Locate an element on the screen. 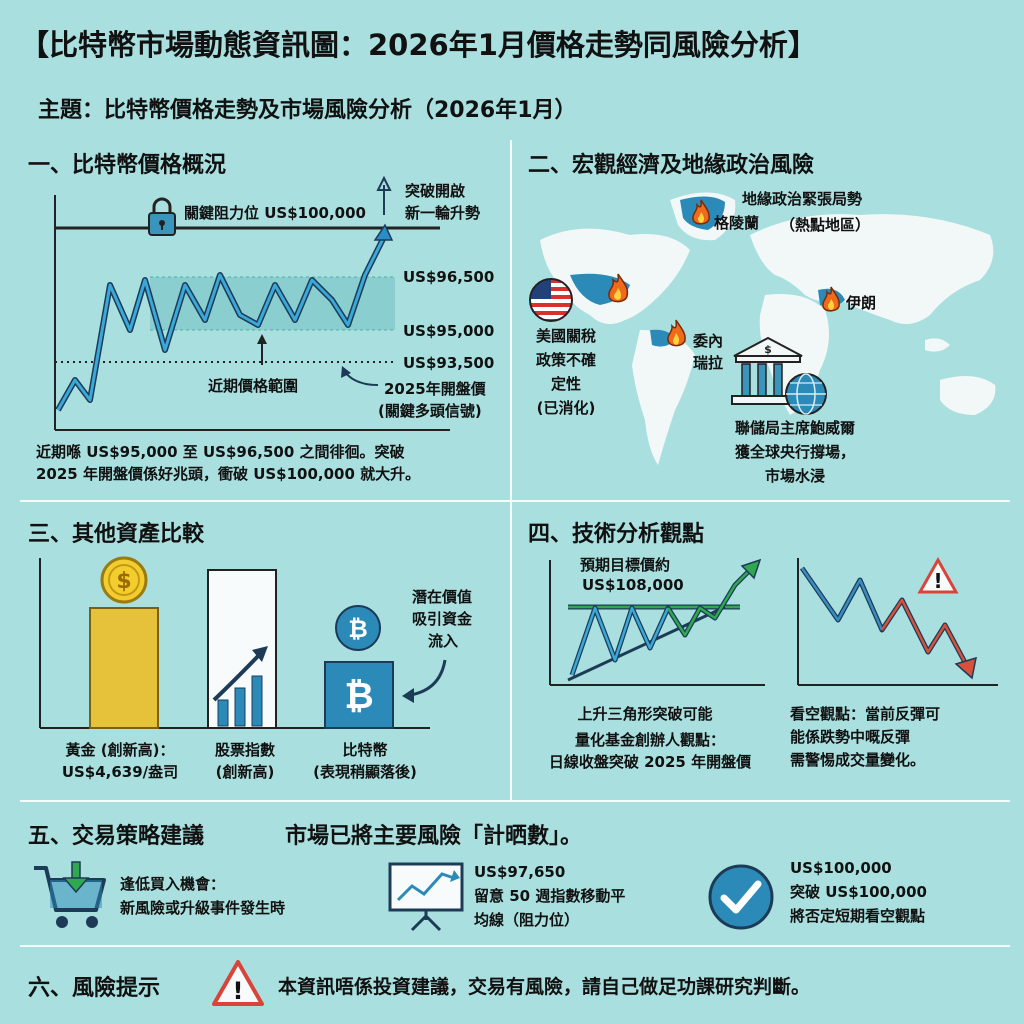  bear-label-3: 需警惕成交量變化。 is located at coordinates (858, 760).